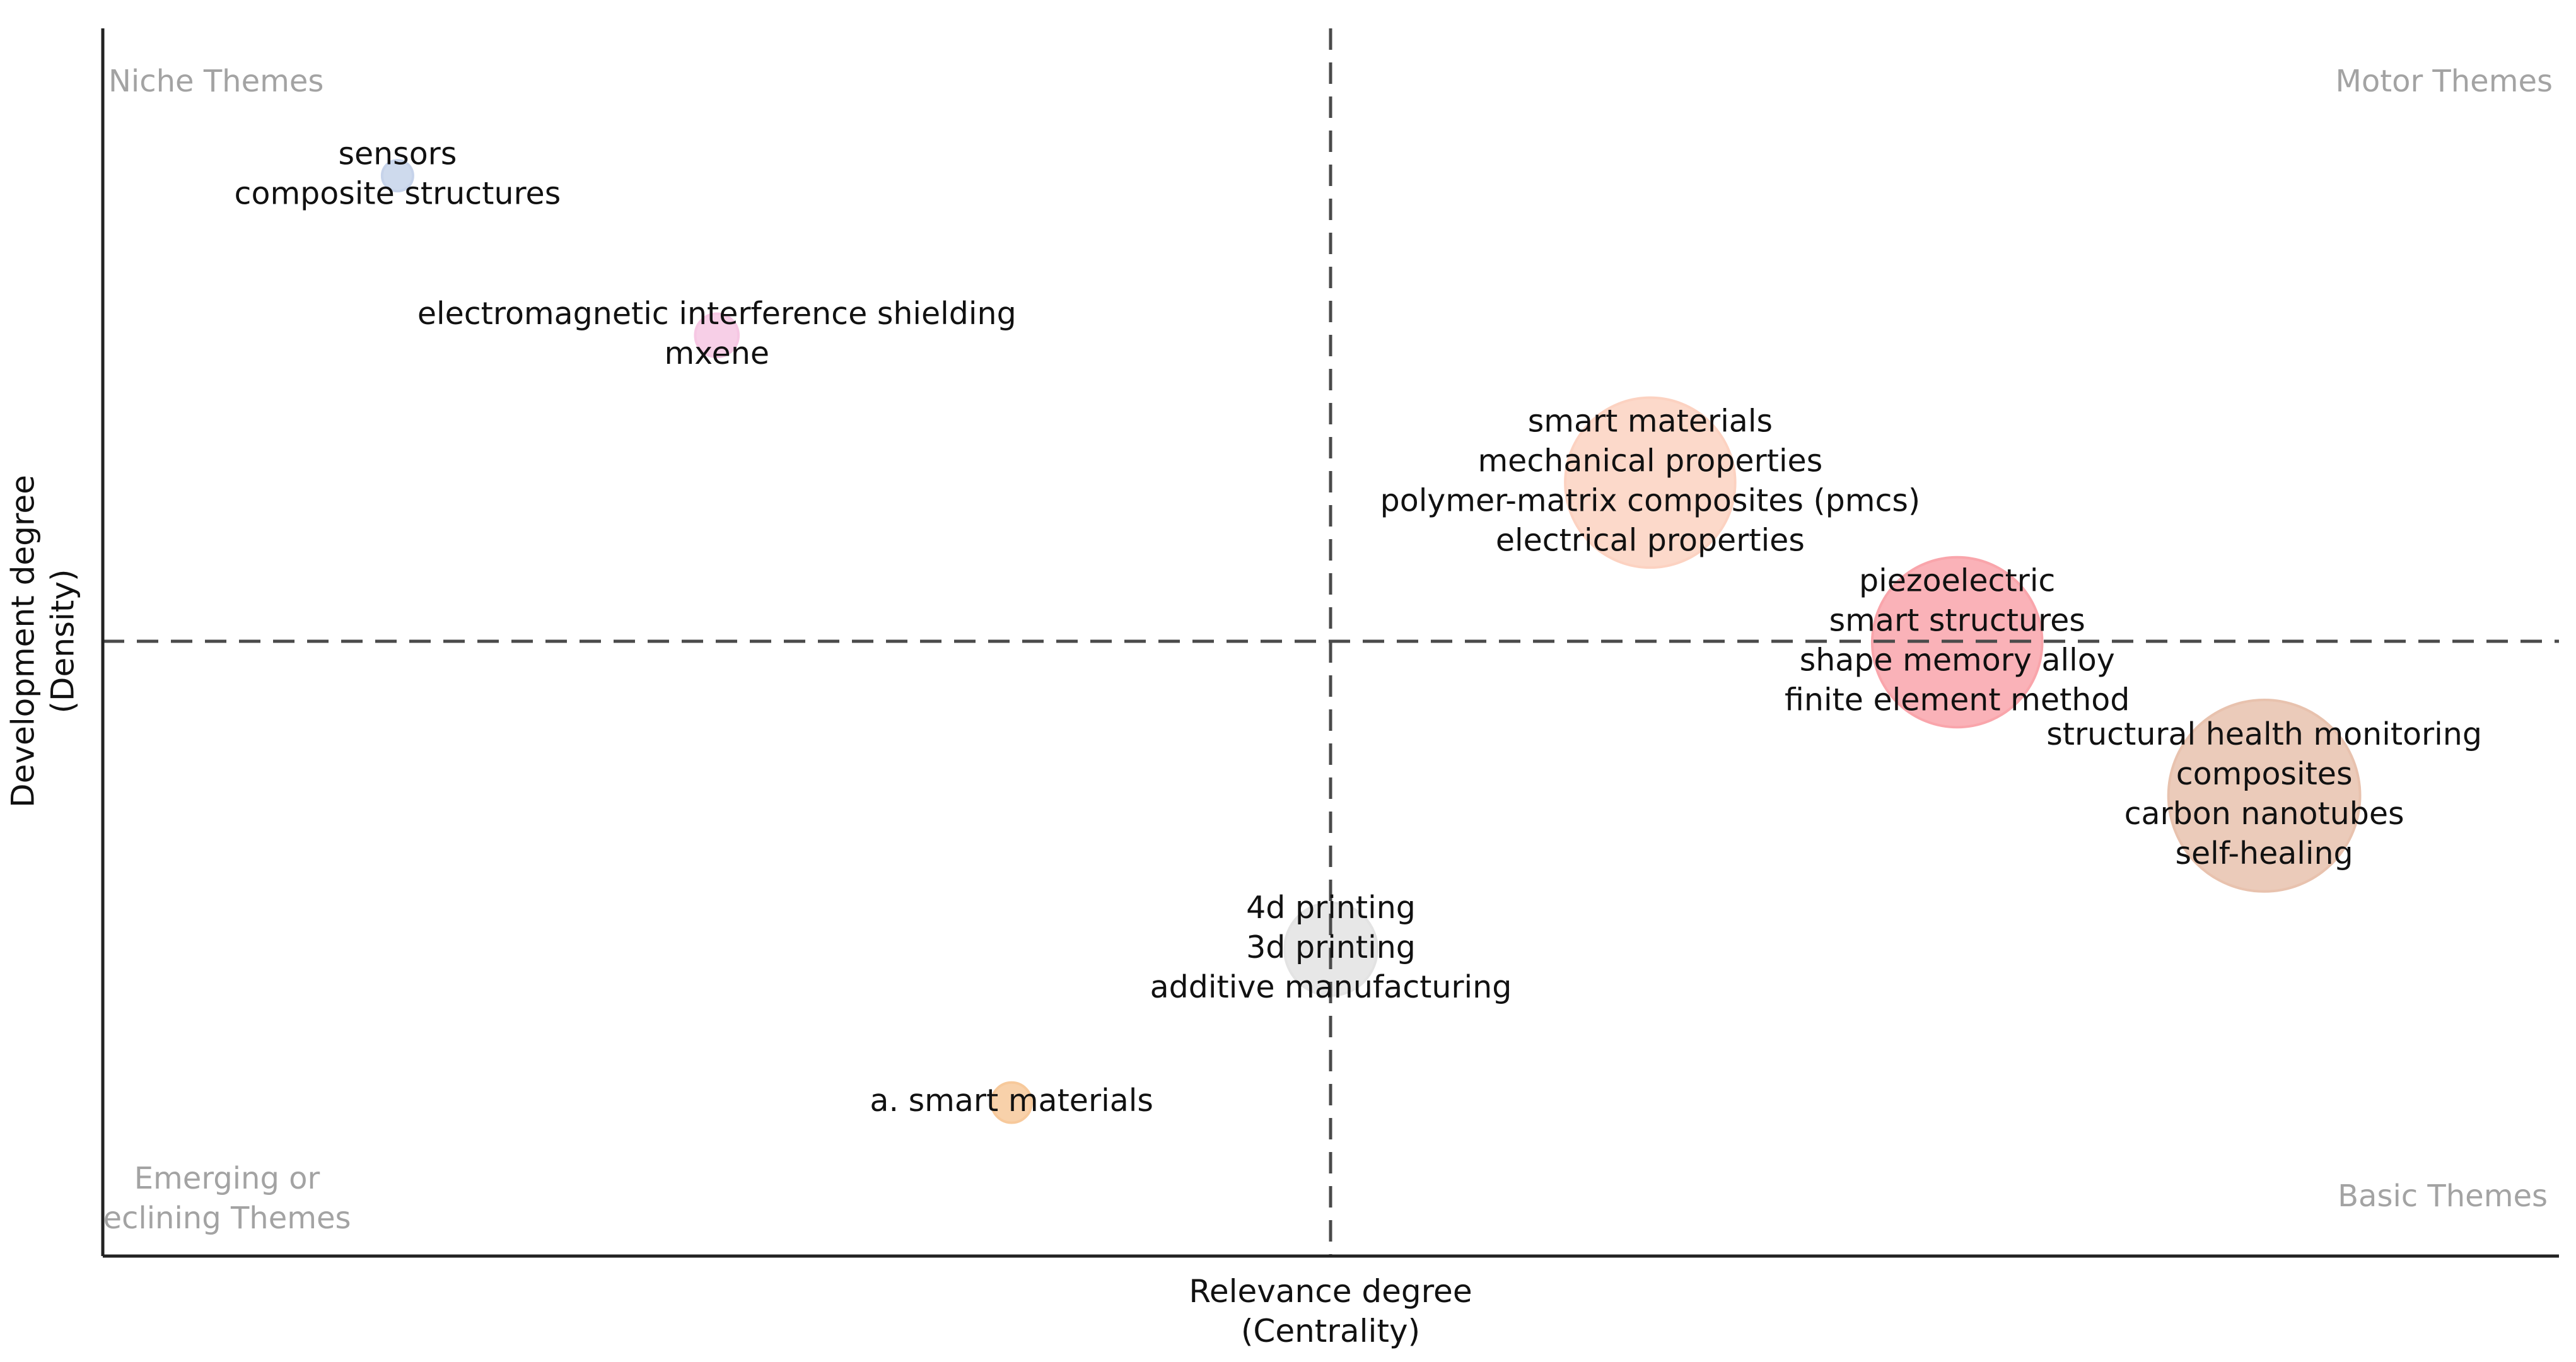 The image size is (2576, 1362). What do you see at coordinates (2264, 814) in the screenshot?
I see `bubble-5-label: carbon nanotubes` at bounding box center [2264, 814].